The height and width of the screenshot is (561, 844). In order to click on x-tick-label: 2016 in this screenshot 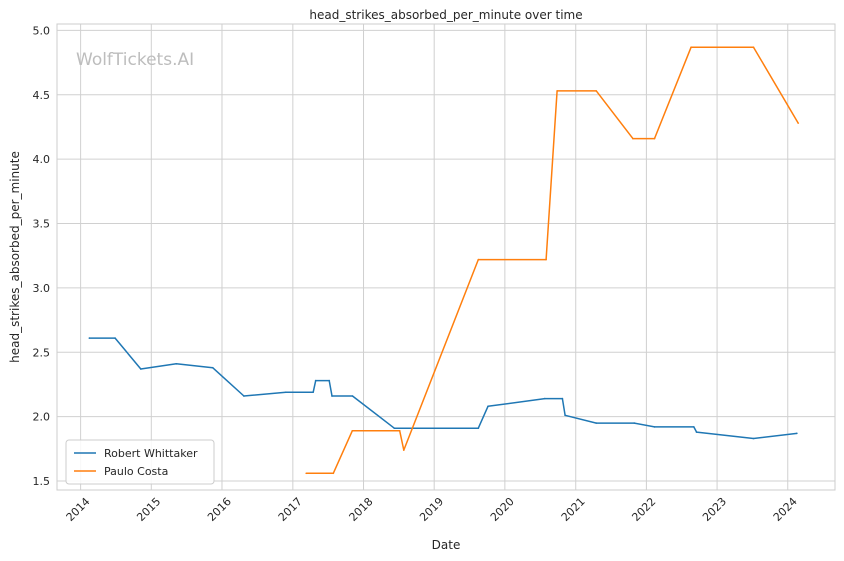, I will do `click(219, 509)`.